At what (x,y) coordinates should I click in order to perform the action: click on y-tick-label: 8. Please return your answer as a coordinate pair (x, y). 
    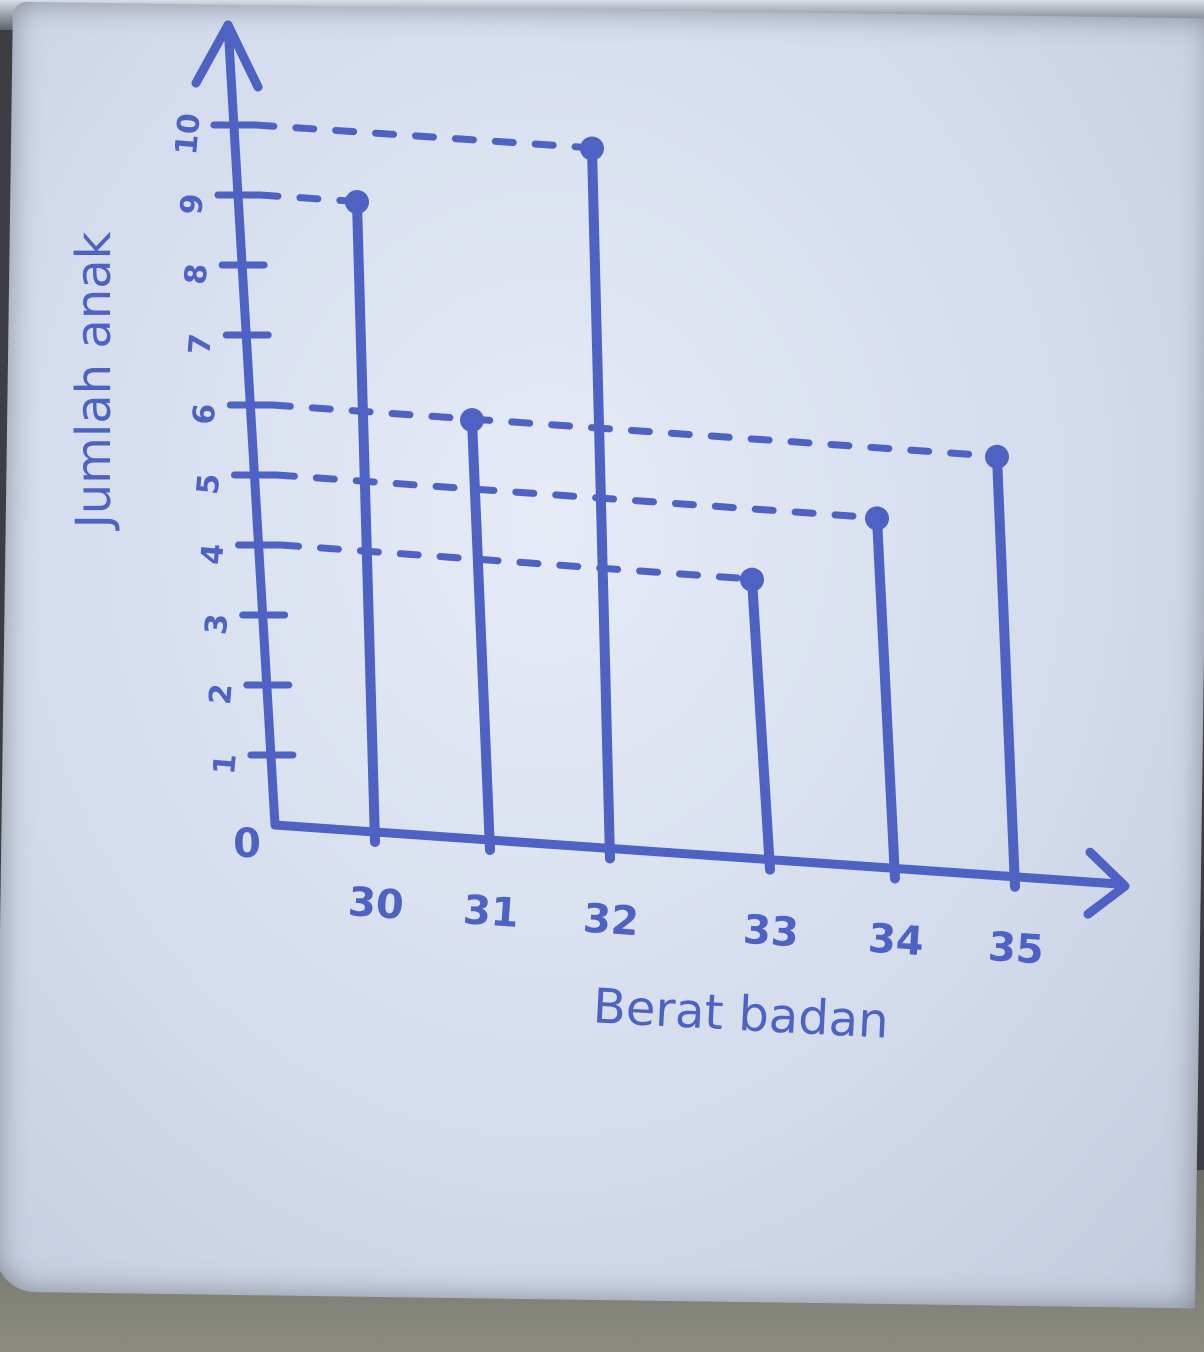
    Looking at the image, I should click on (196, 274).